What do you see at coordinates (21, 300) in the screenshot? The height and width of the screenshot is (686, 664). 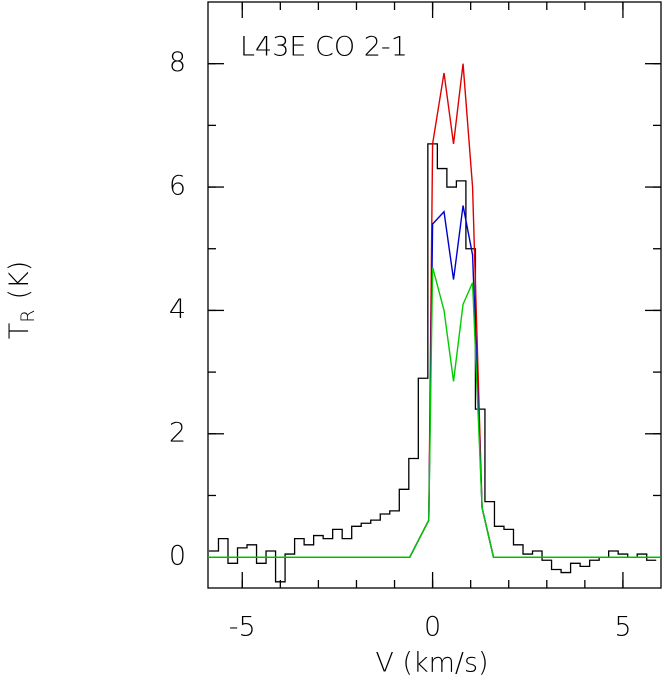 I see `y-axis-label: TR(K)` at bounding box center [21, 300].